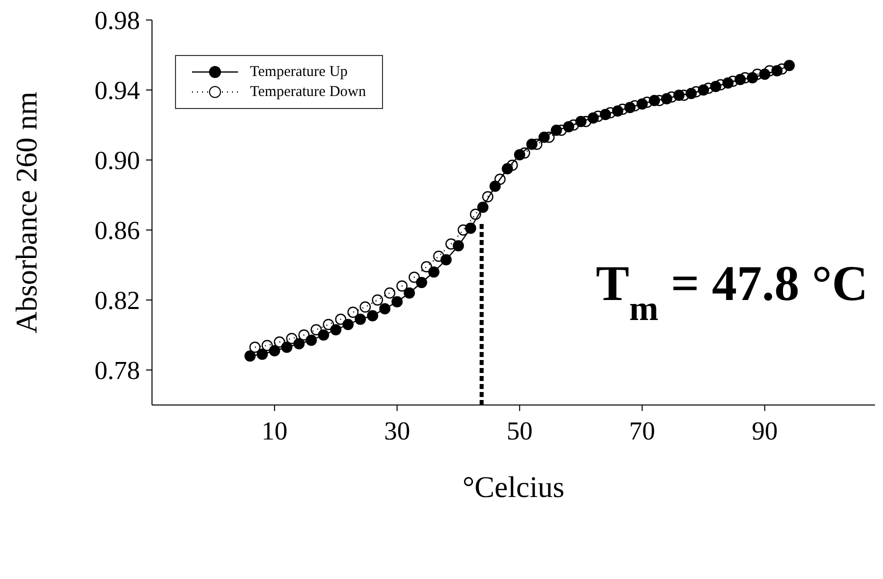 This screenshot has width=883, height=579. What do you see at coordinates (117, 301) in the screenshot?
I see `y-tick-label: 0.82` at bounding box center [117, 301].